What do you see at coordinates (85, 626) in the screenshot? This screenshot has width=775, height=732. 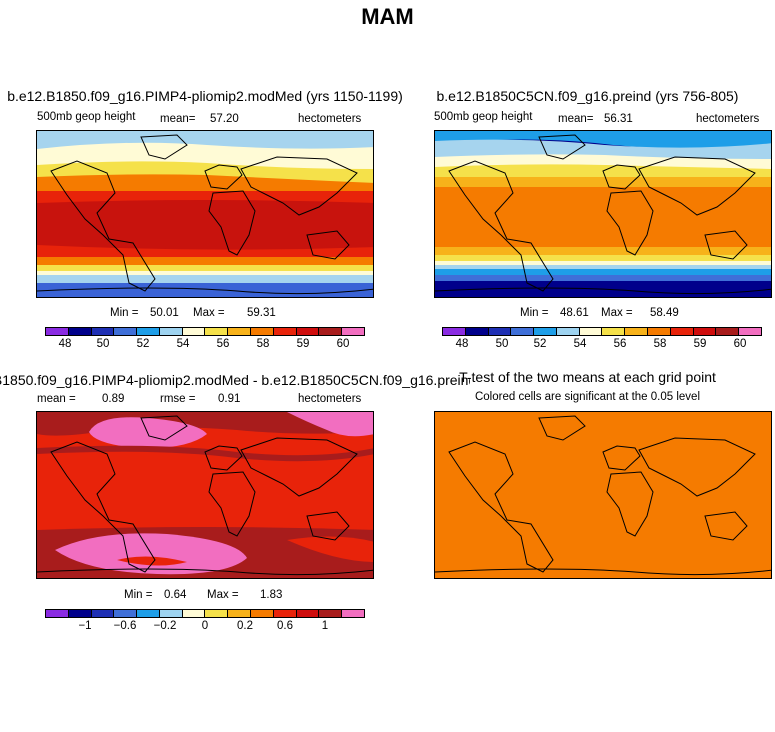 I see `panel3-colorbar-label: −1` at bounding box center [85, 626].